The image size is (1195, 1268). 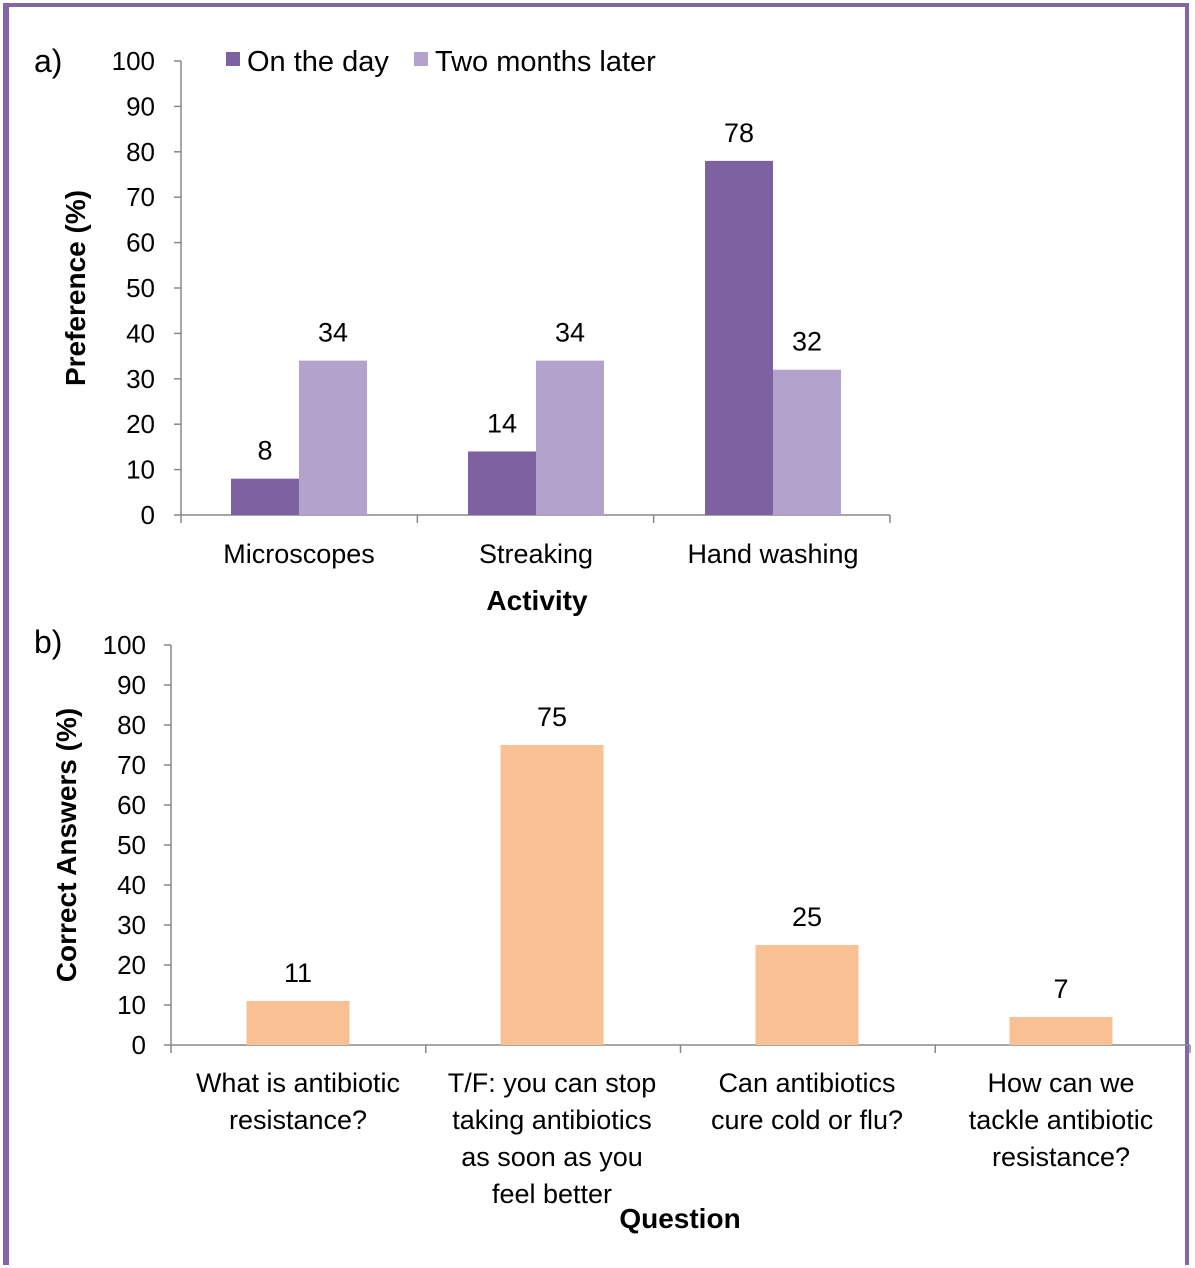 What do you see at coordinates (264, 451) in the screenshot?
I see `data-label: 8` at bounding box center [264, 451].